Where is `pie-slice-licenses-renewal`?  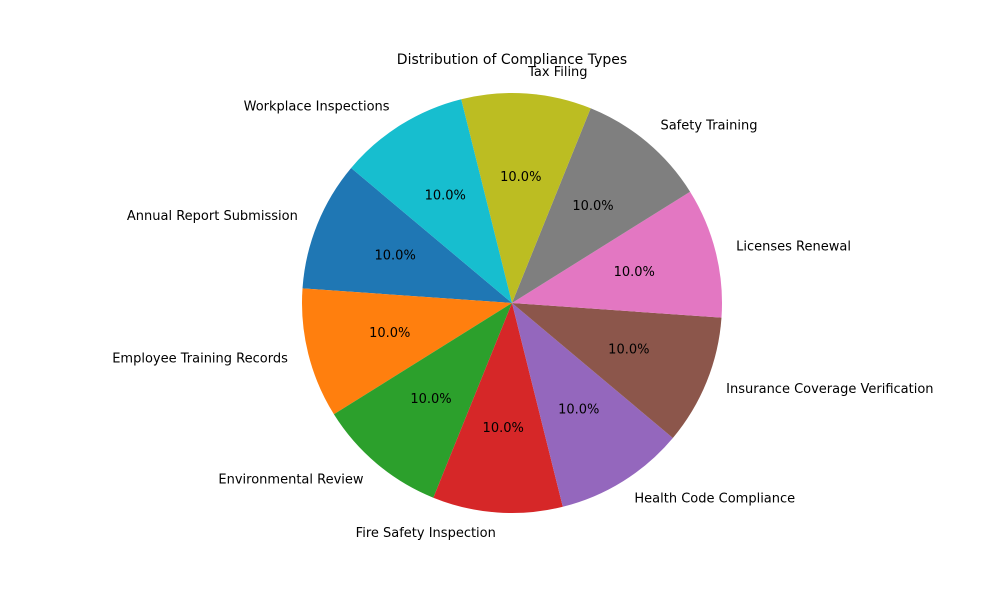
pie-slice-licenses-renewal is located at coordinates (617, 254).